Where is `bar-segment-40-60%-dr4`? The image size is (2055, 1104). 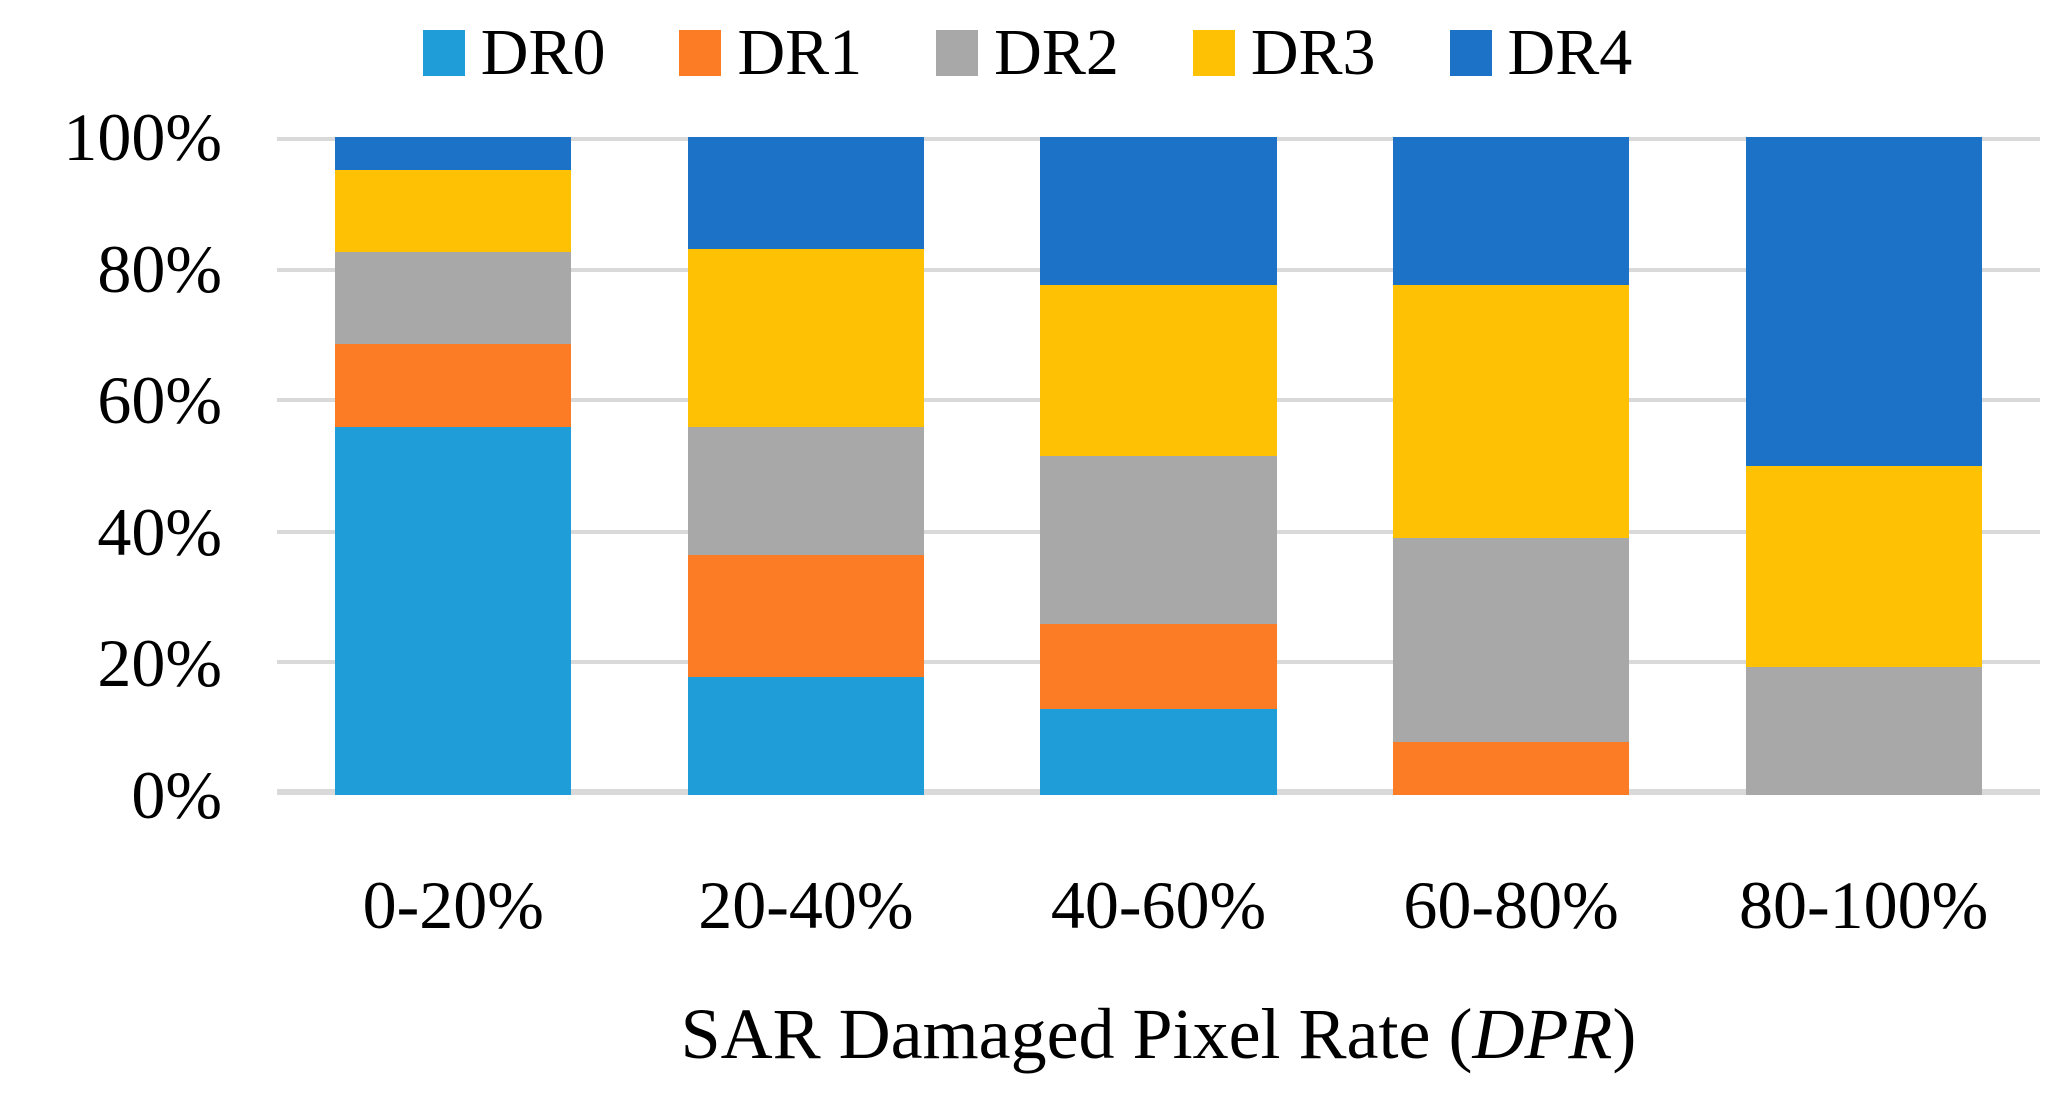 bar-segment-40-60%-dr4 is located at coordinates (1158, 211).